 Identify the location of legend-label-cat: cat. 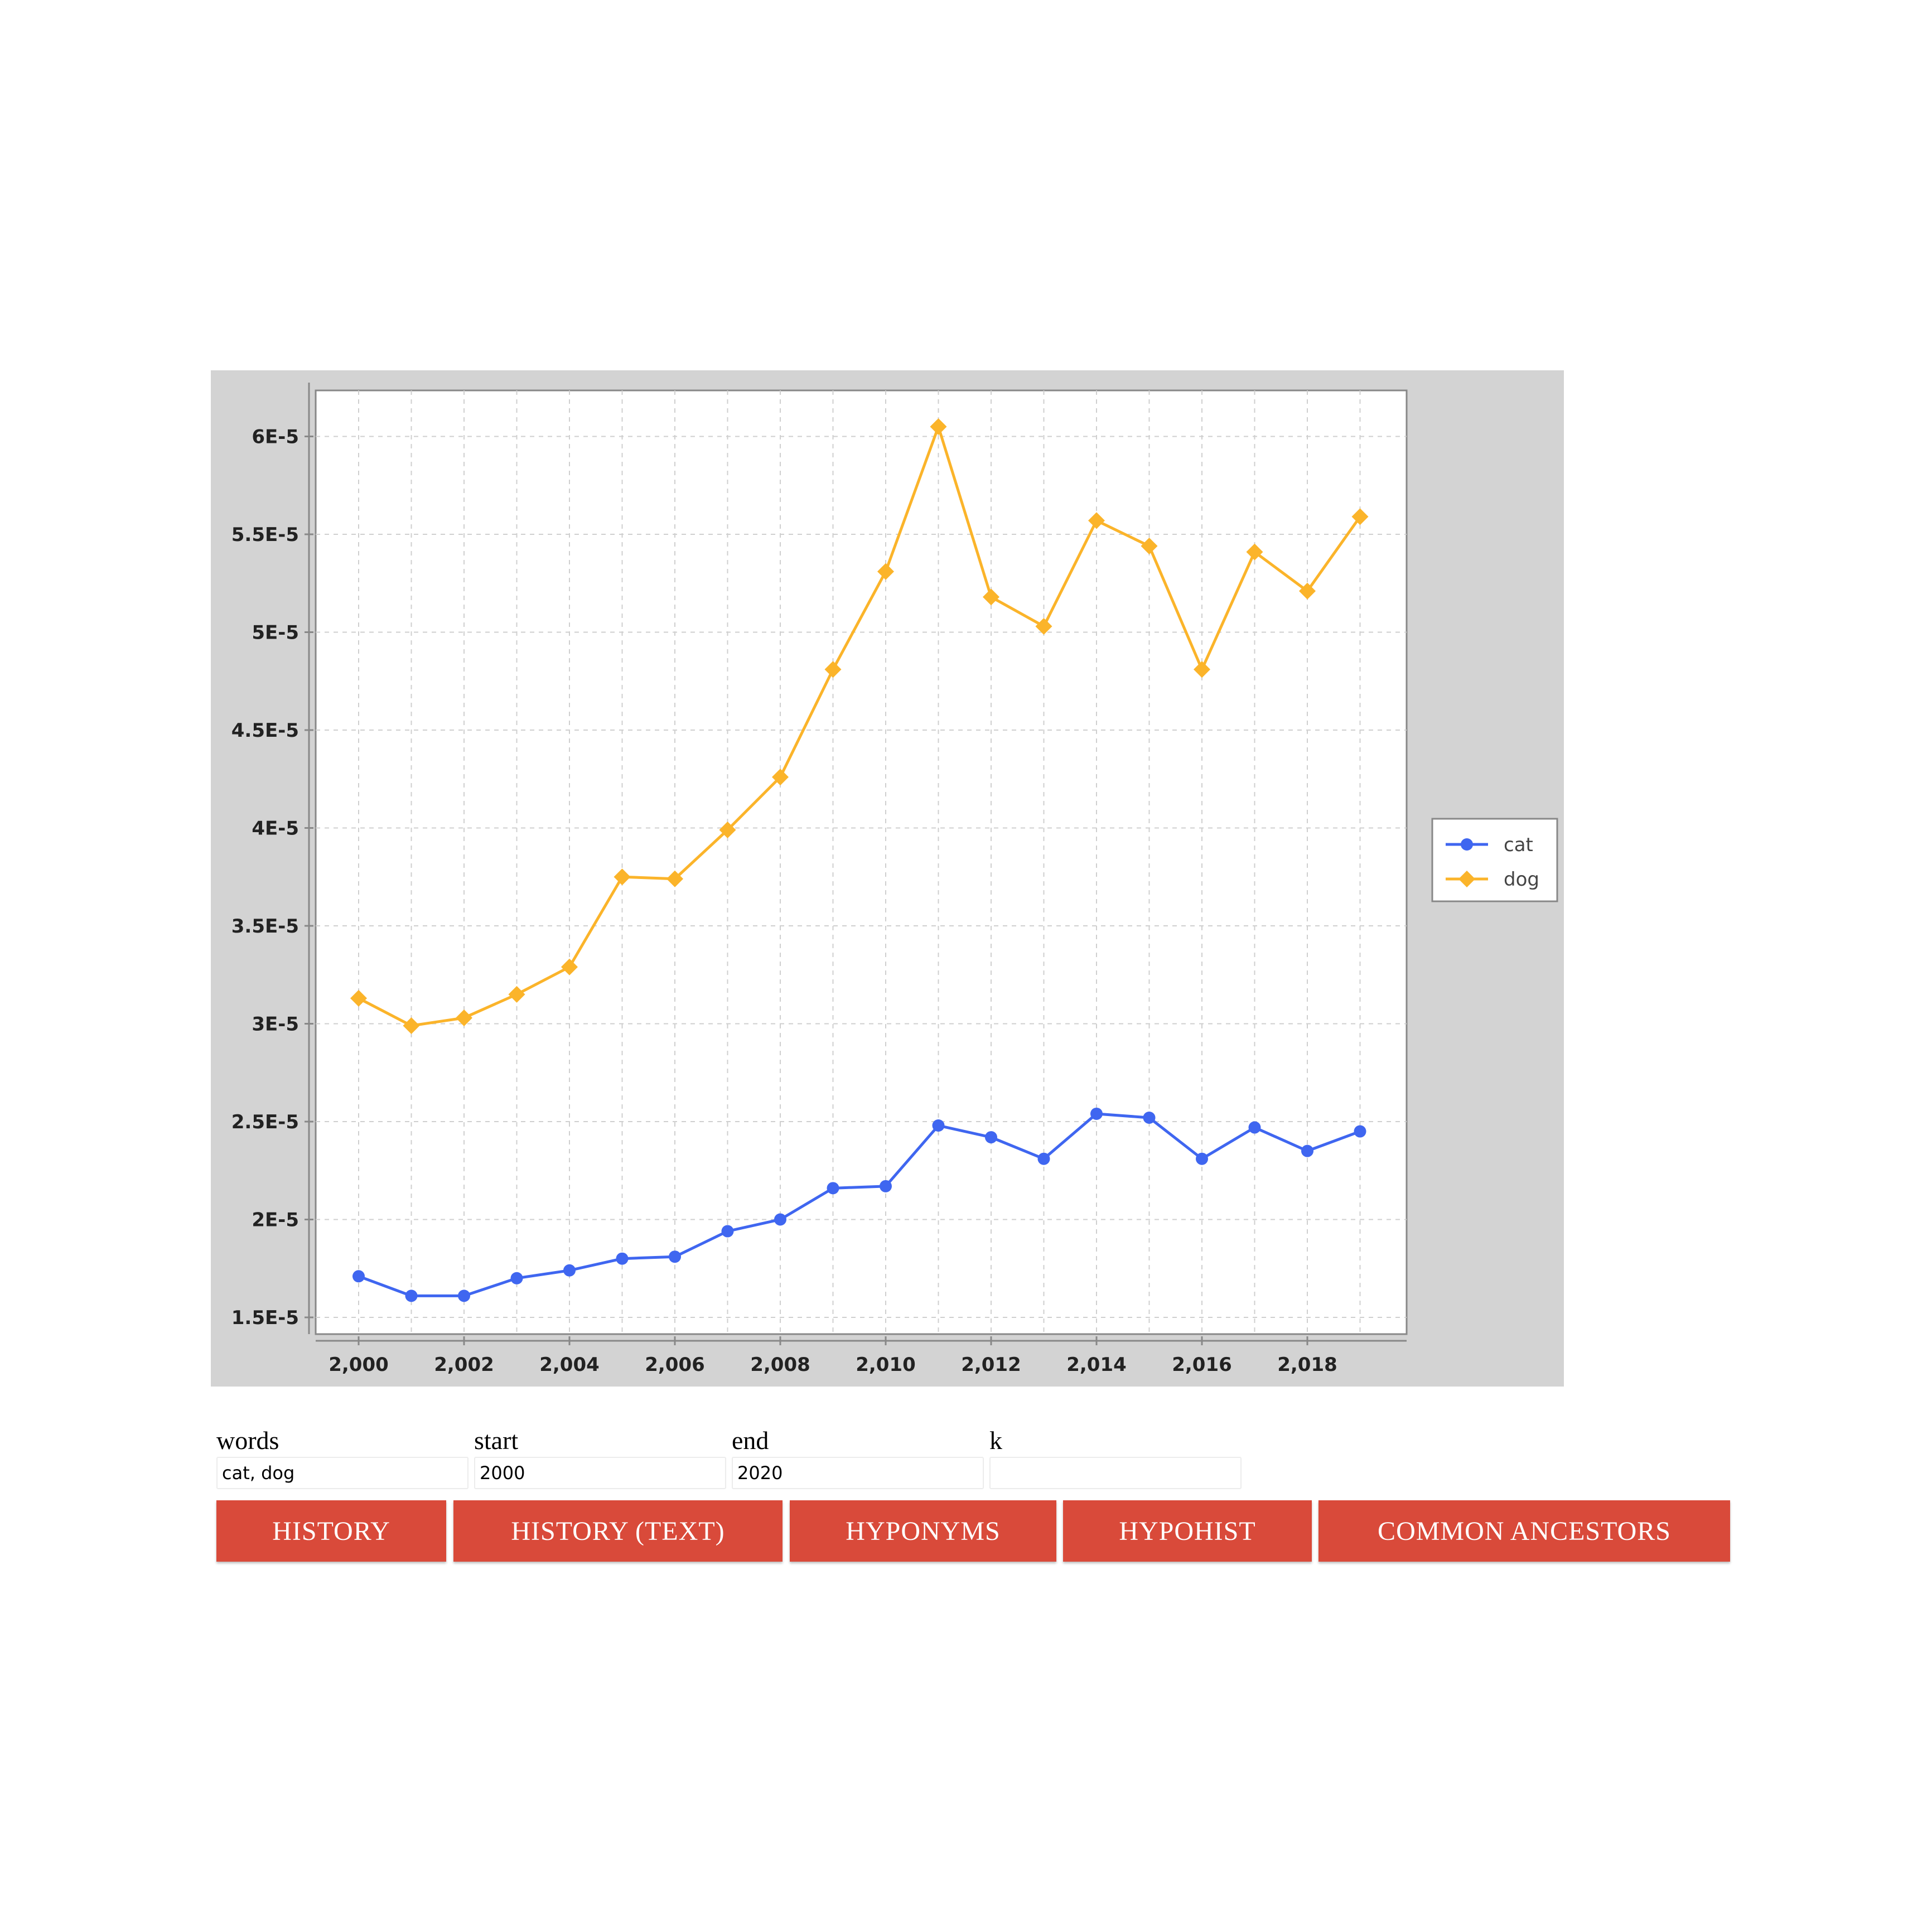
(1518, 845).